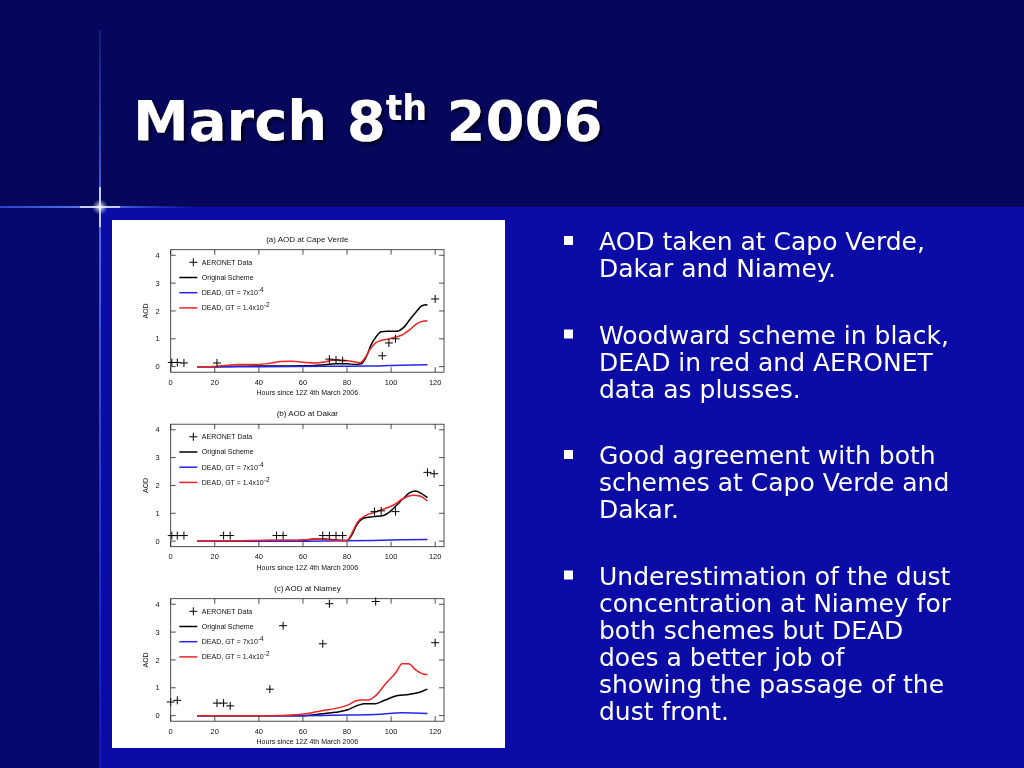 This screenshot has width=1024, height=768. I want to click on chart-title: (a) AOD at Cape Verde, so click(308, 239).